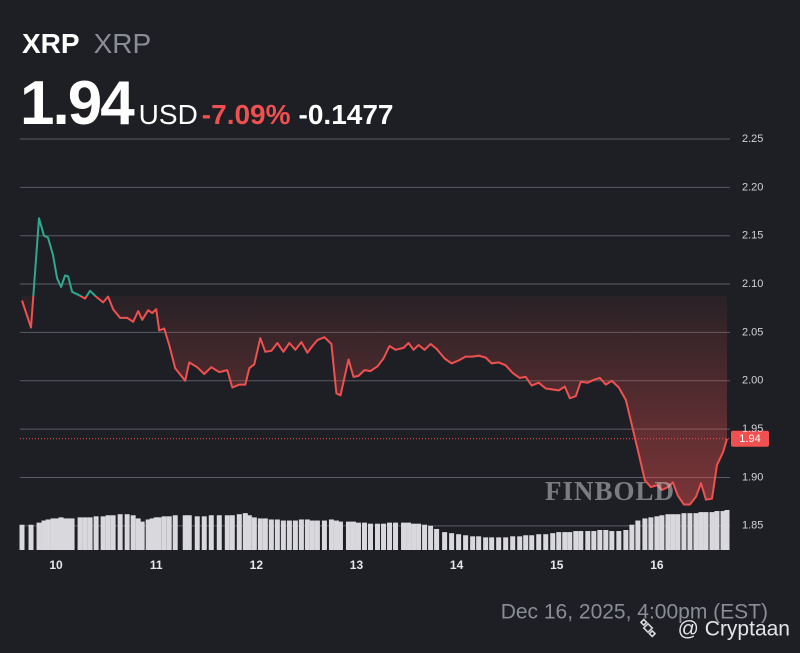 The height and width of the screenshot is (653, 800). Describe the element at coordinates (752, 429) in the screenshot. I see `y-tick-label: 1.95` at that location.